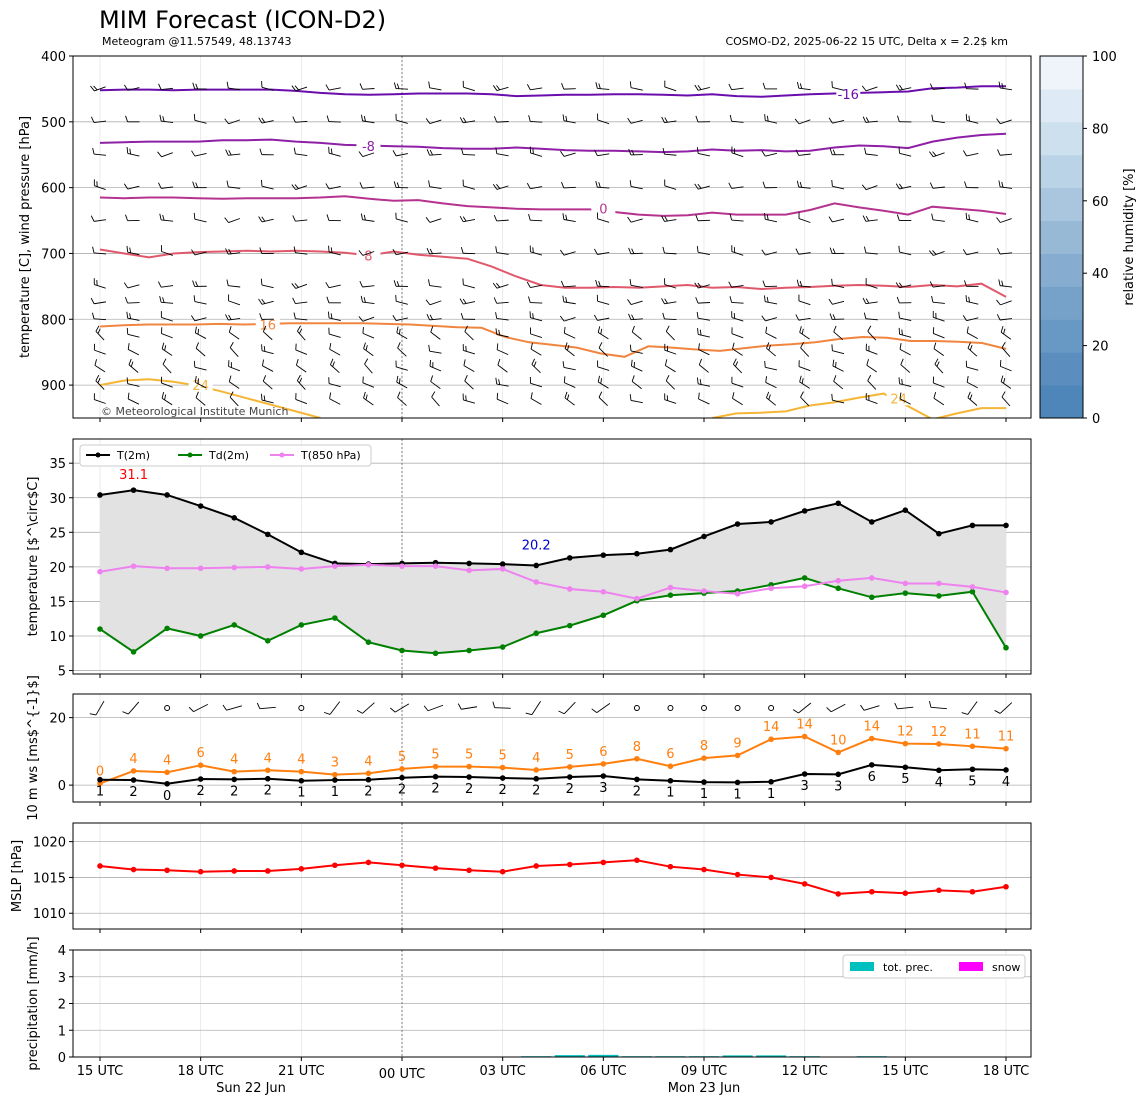  What do you see at coordinates (521, 877) in the screenshot?
I see `panel-mslp: 1010 1015 1020 MSLP [hPa]` at bounding box center [521, 877].